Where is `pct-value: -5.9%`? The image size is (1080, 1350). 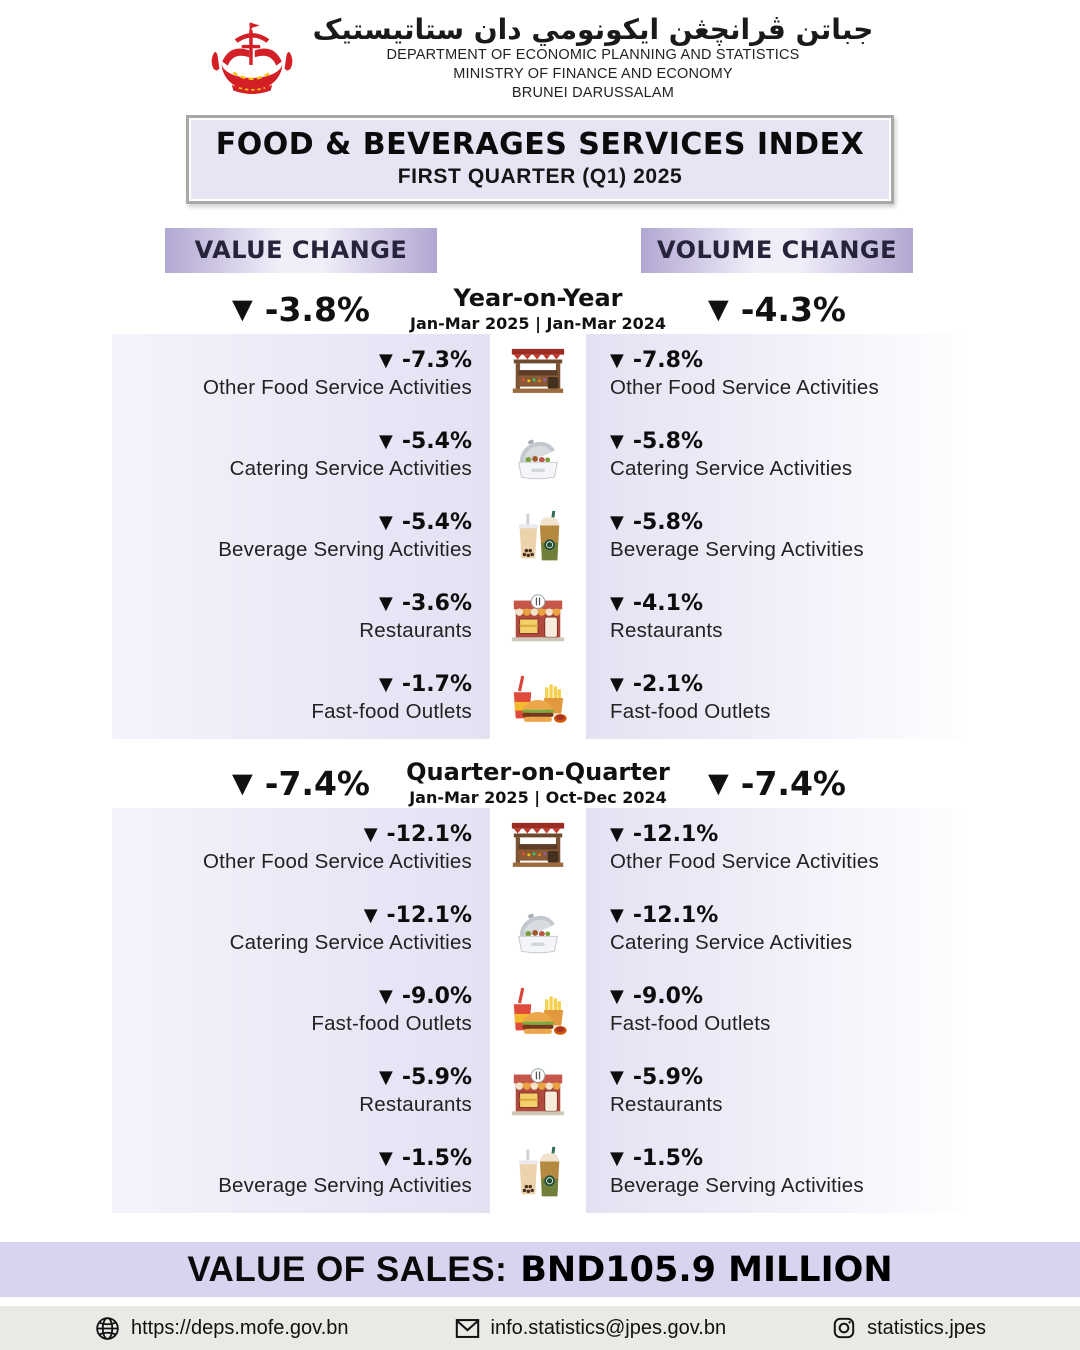 pct-value: -5.9% is located at coordinates (436, 1077).